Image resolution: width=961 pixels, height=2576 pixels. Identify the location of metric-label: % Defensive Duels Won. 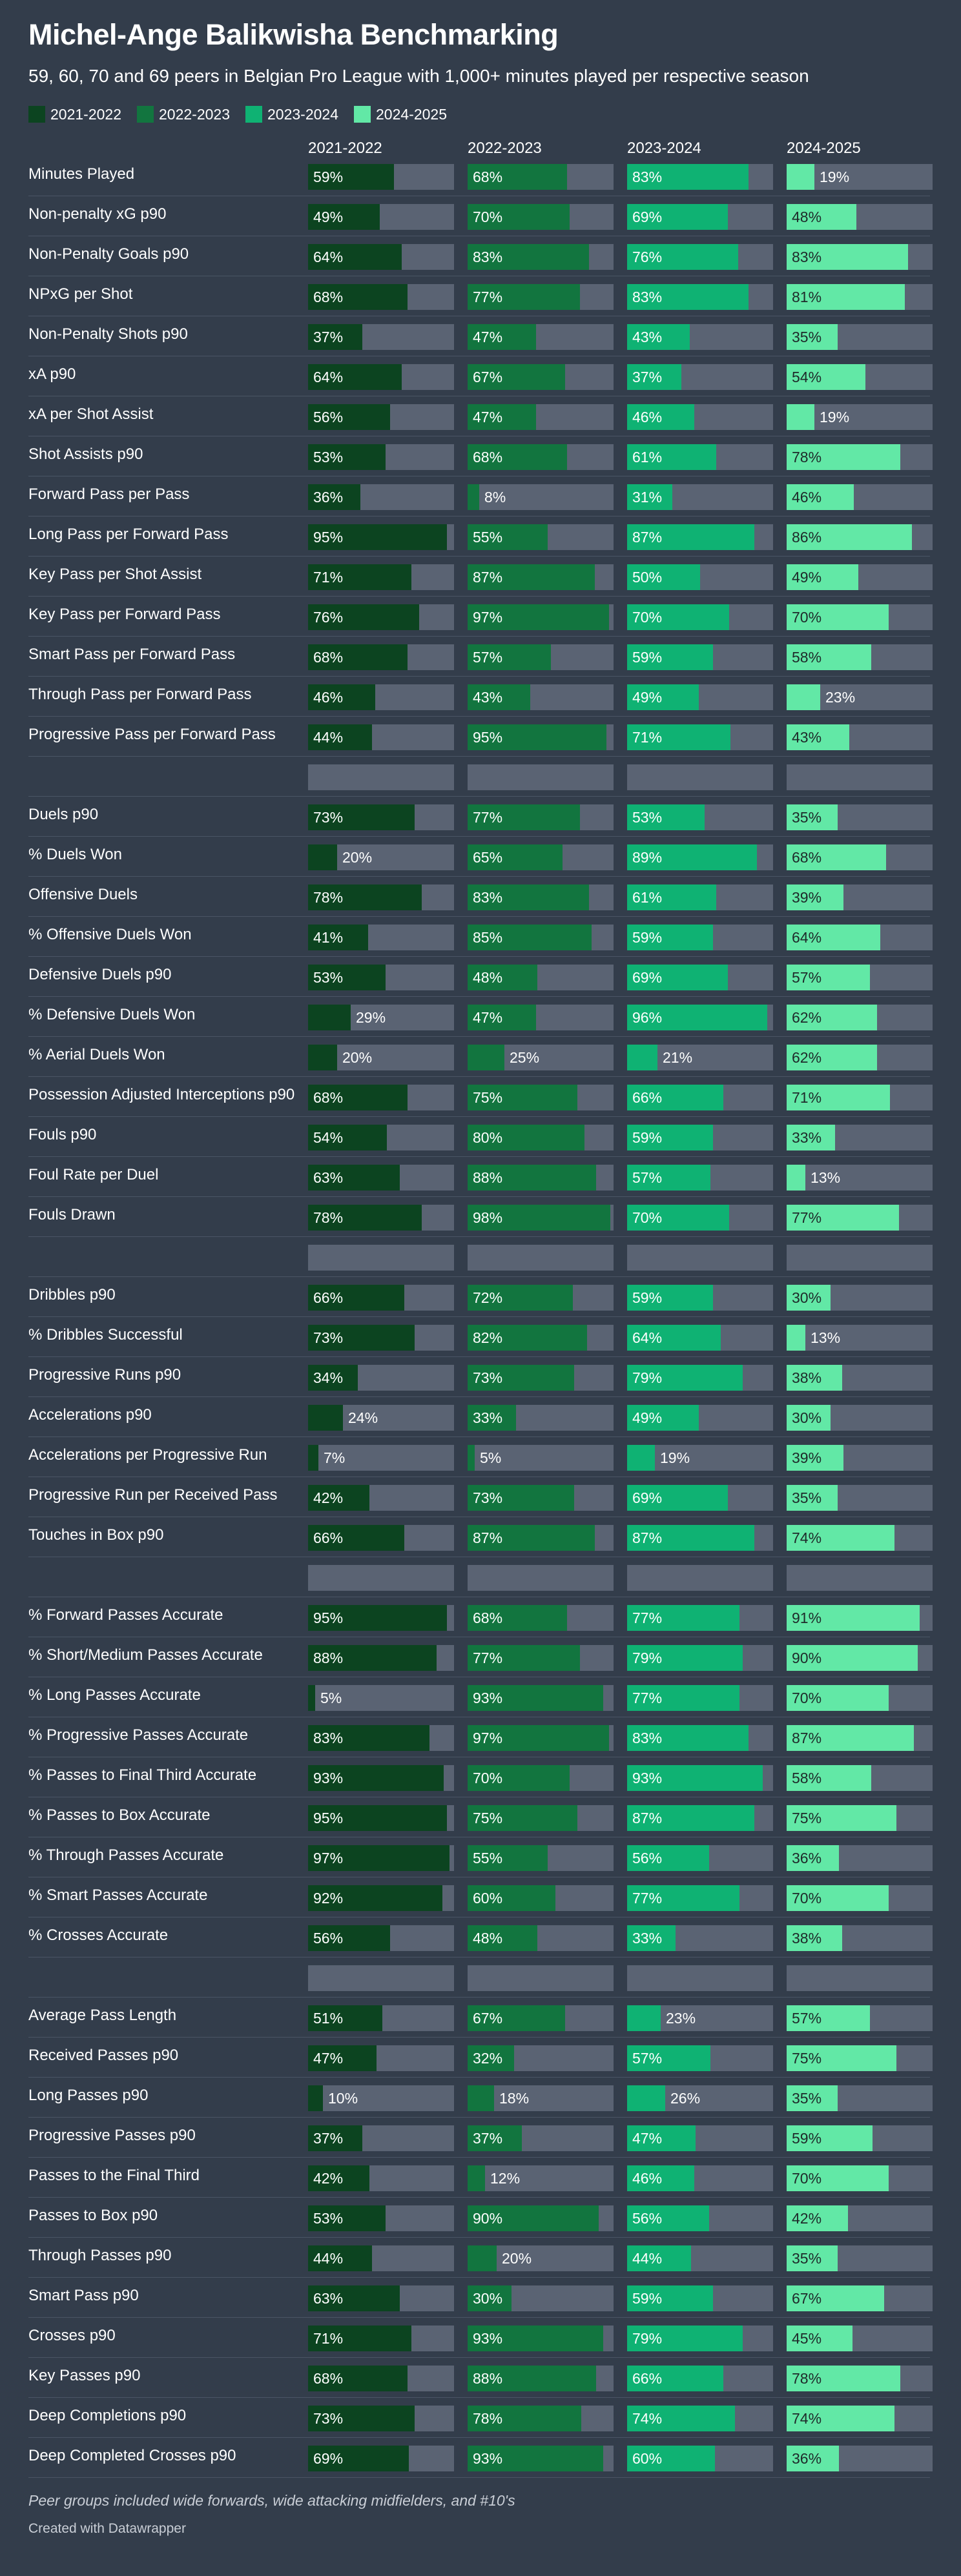
(112, 1015).